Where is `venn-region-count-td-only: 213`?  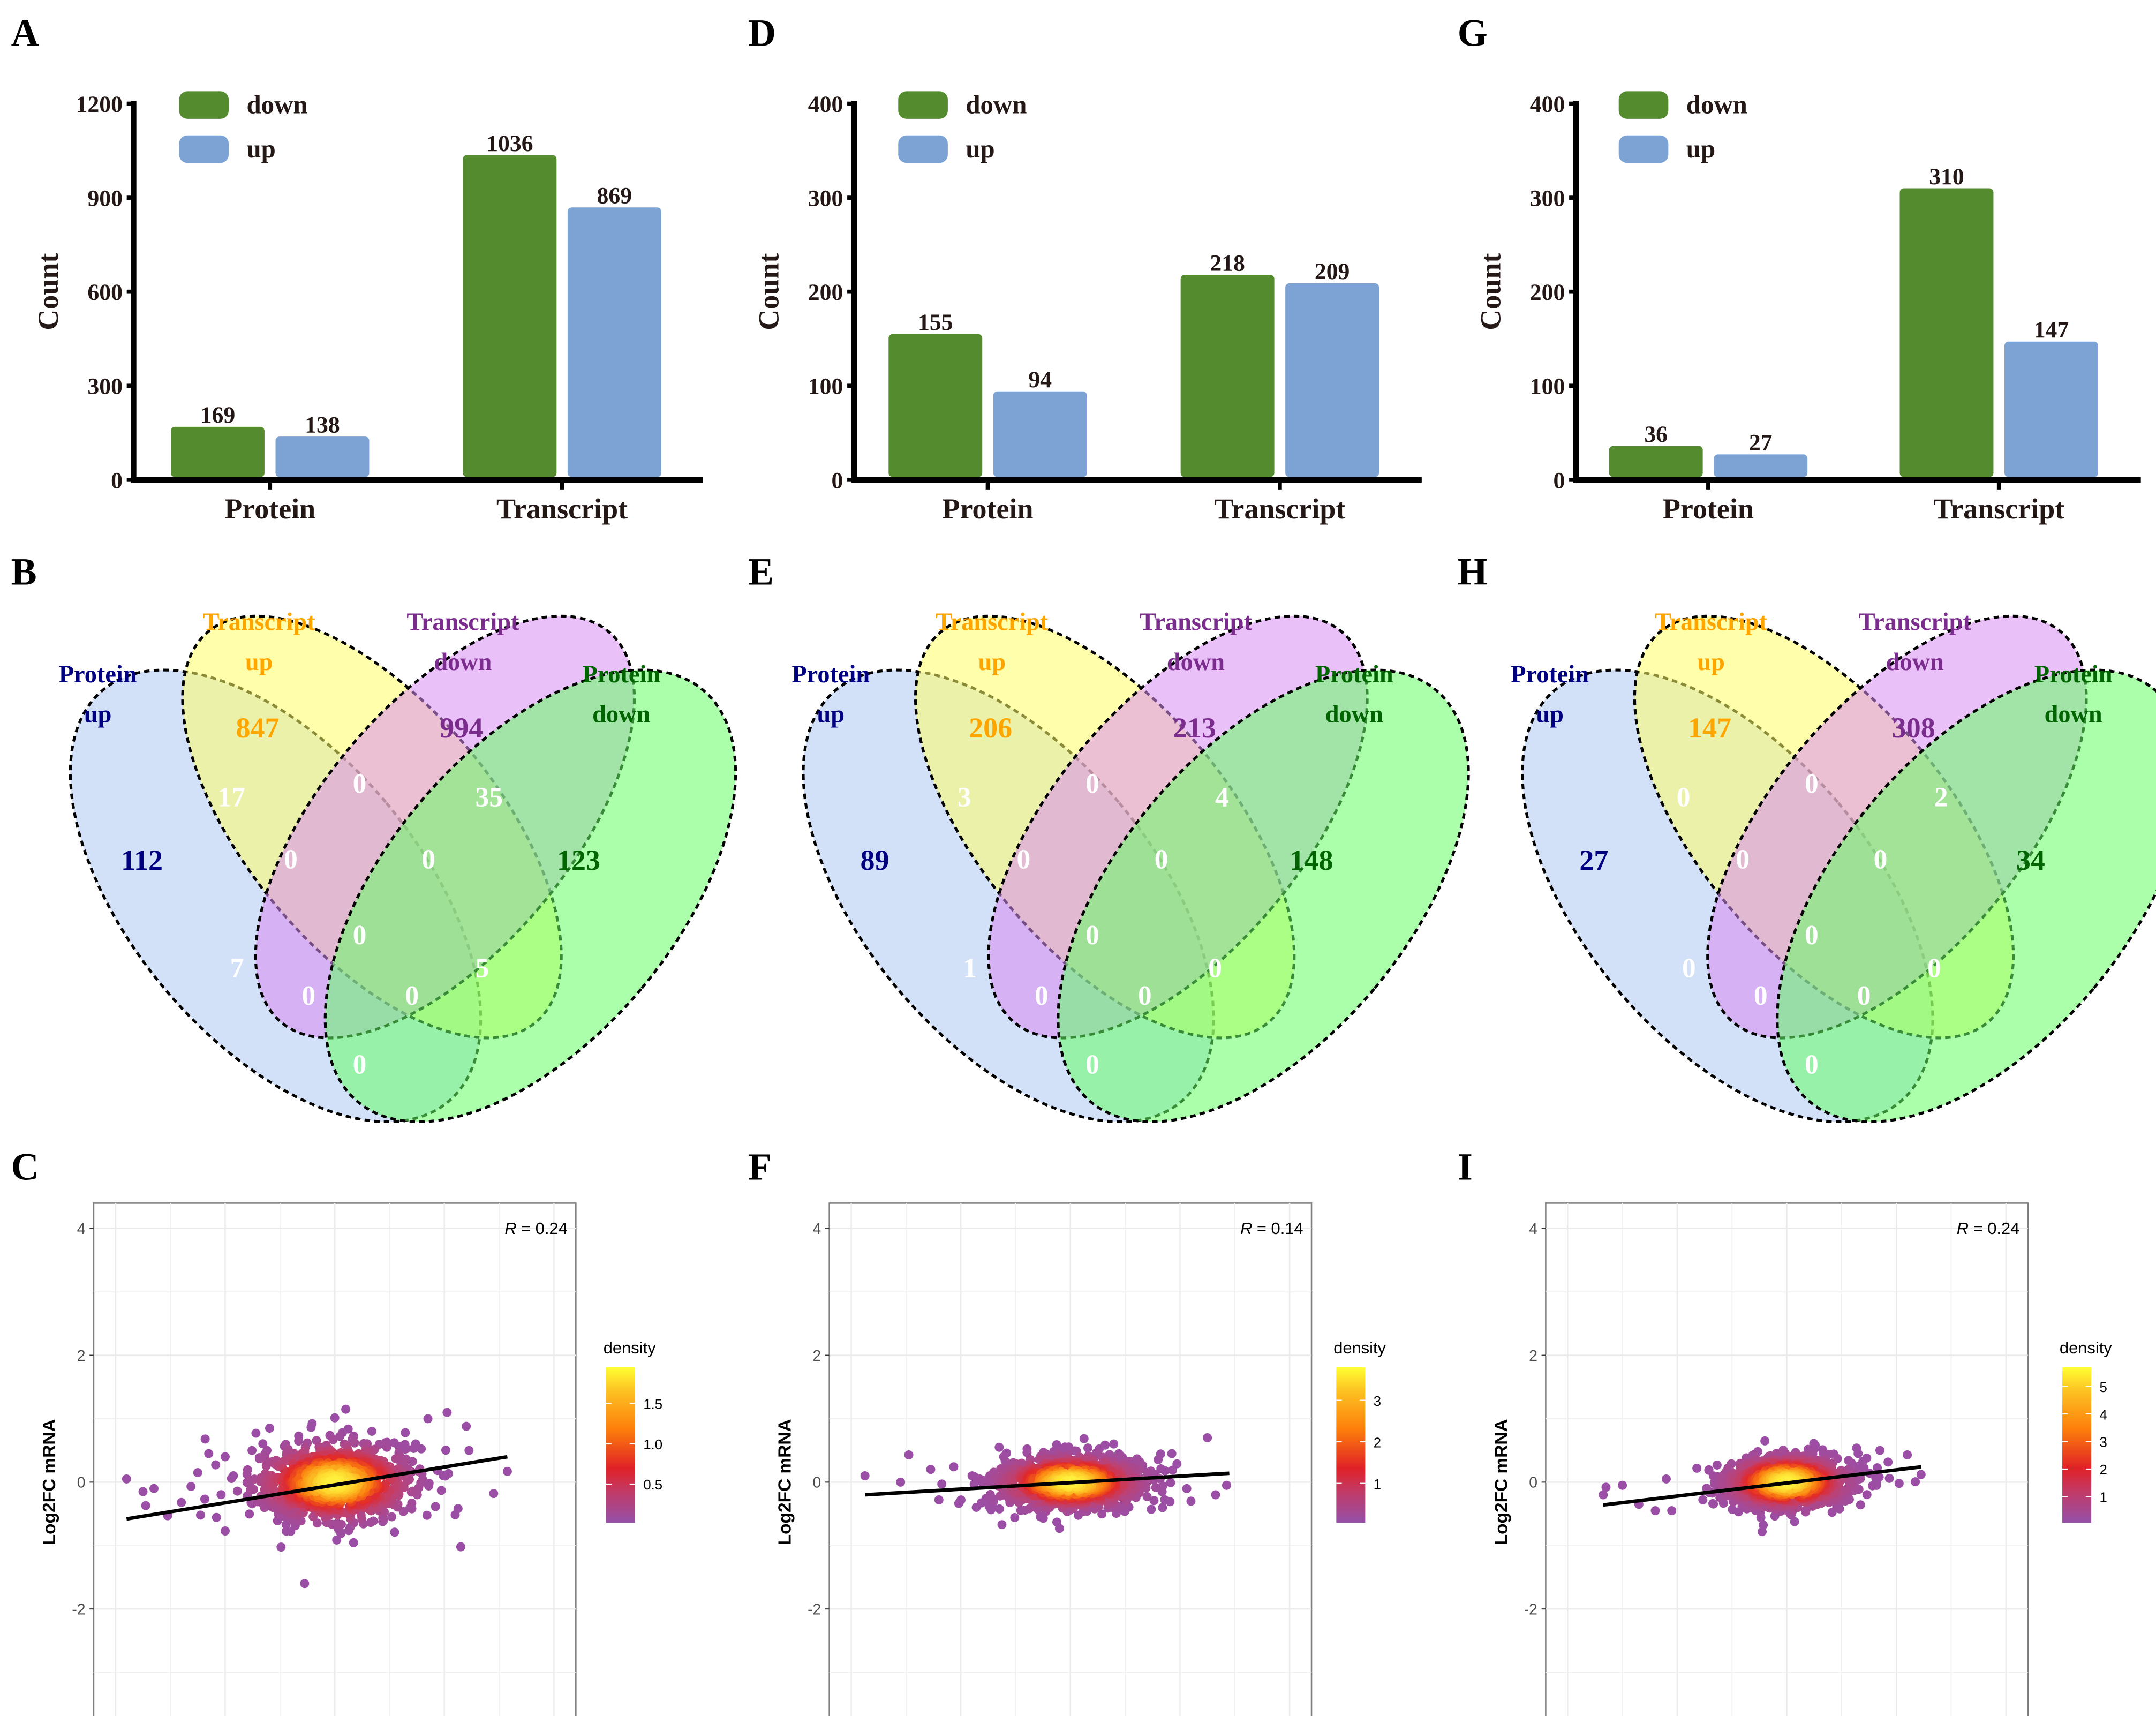 venn-region-count-td-only: 213 is located at coordinates (1194, 728).